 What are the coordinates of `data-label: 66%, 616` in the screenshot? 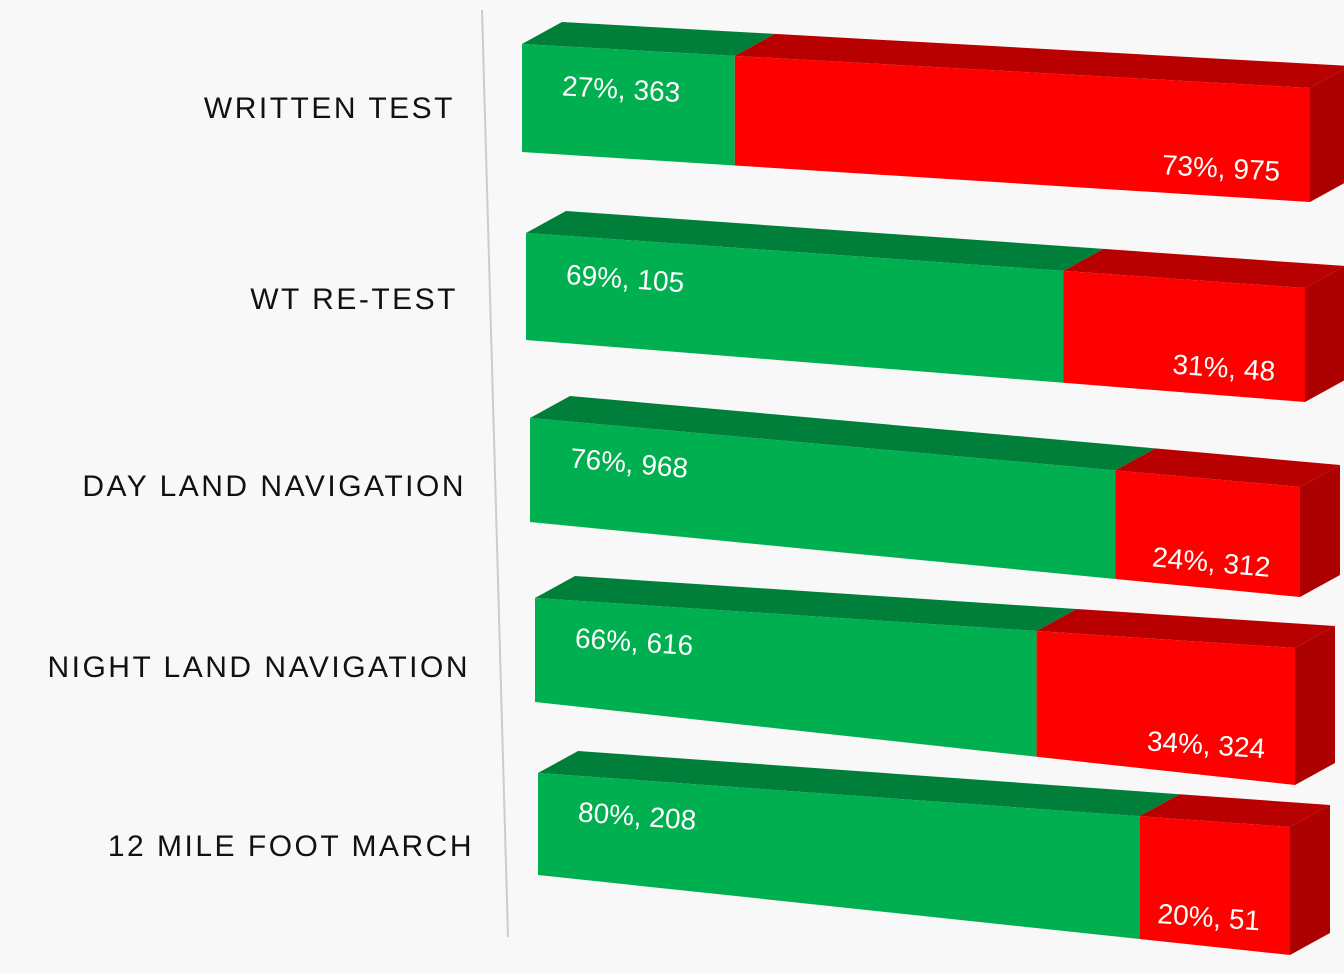 It's located at (634, 641).